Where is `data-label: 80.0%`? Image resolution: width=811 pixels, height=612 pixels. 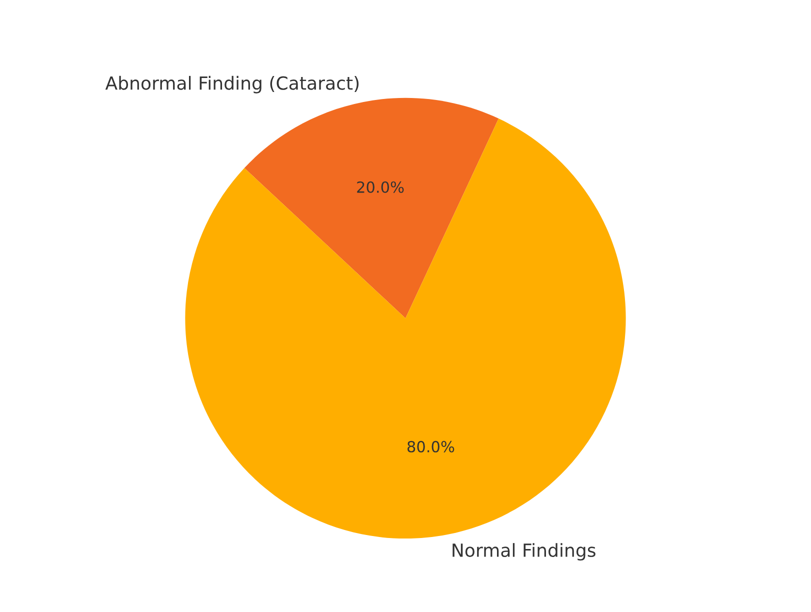 data-label: 80.0% is located at coordinates (430, 446).